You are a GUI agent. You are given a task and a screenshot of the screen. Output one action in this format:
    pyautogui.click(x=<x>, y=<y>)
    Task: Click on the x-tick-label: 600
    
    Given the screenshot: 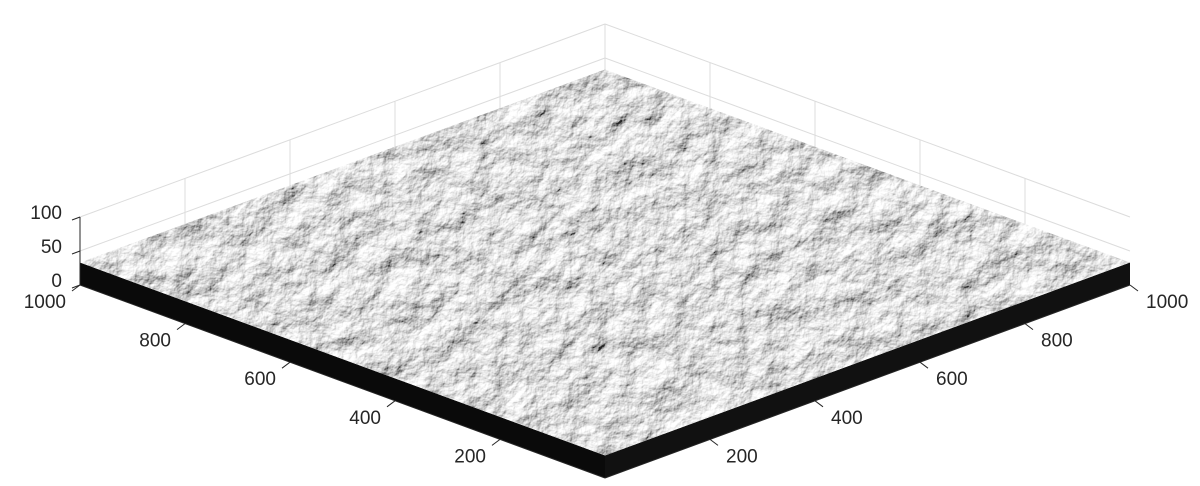 What is the action you would take?
    pyautogui.click(x=260, y=379)
    